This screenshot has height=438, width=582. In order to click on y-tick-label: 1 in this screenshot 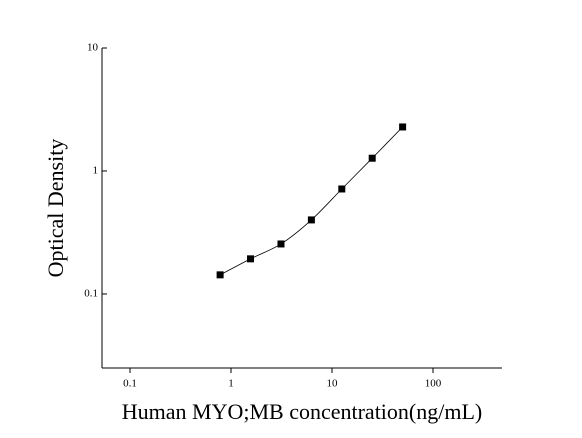, I will do `click(96, 171)`.